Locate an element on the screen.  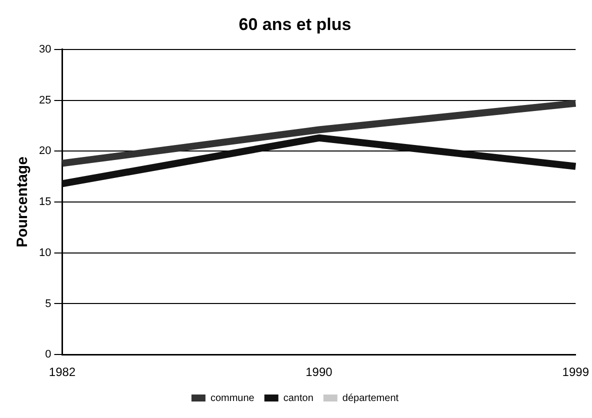
y-tick-label: 30 is located at coordinates (45, 49).